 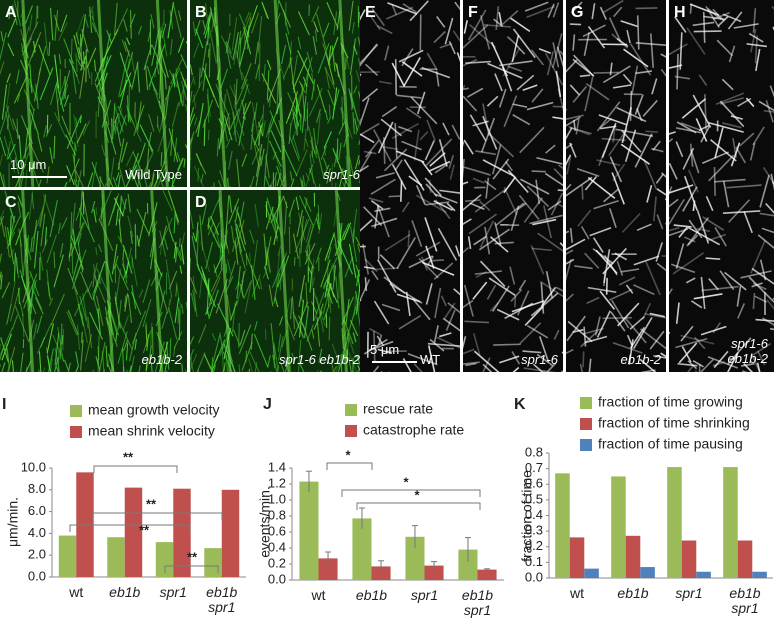 I want to click on y-axis-label: fraction of time, so click(x=527, y=516).